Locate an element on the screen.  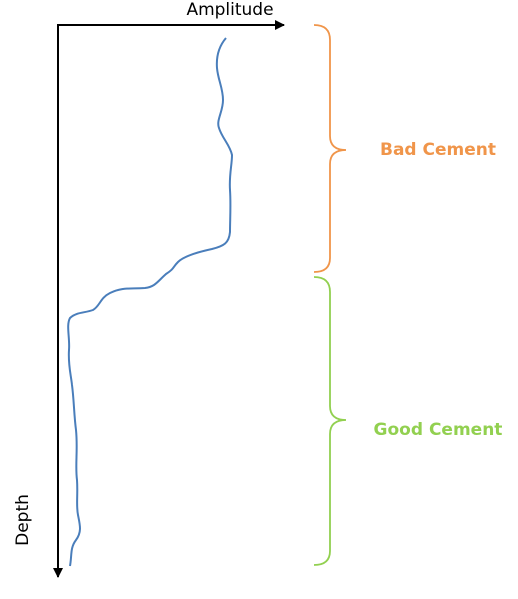
bad-cement-brace is located at coordinates (330, 148).